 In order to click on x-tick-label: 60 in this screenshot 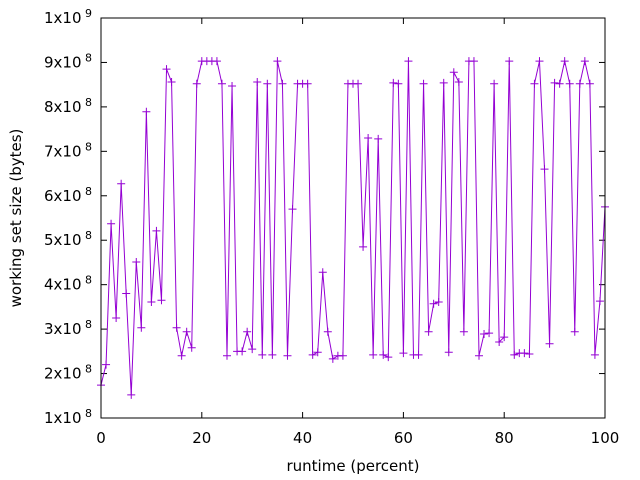, I will do `click(403, 438)`.